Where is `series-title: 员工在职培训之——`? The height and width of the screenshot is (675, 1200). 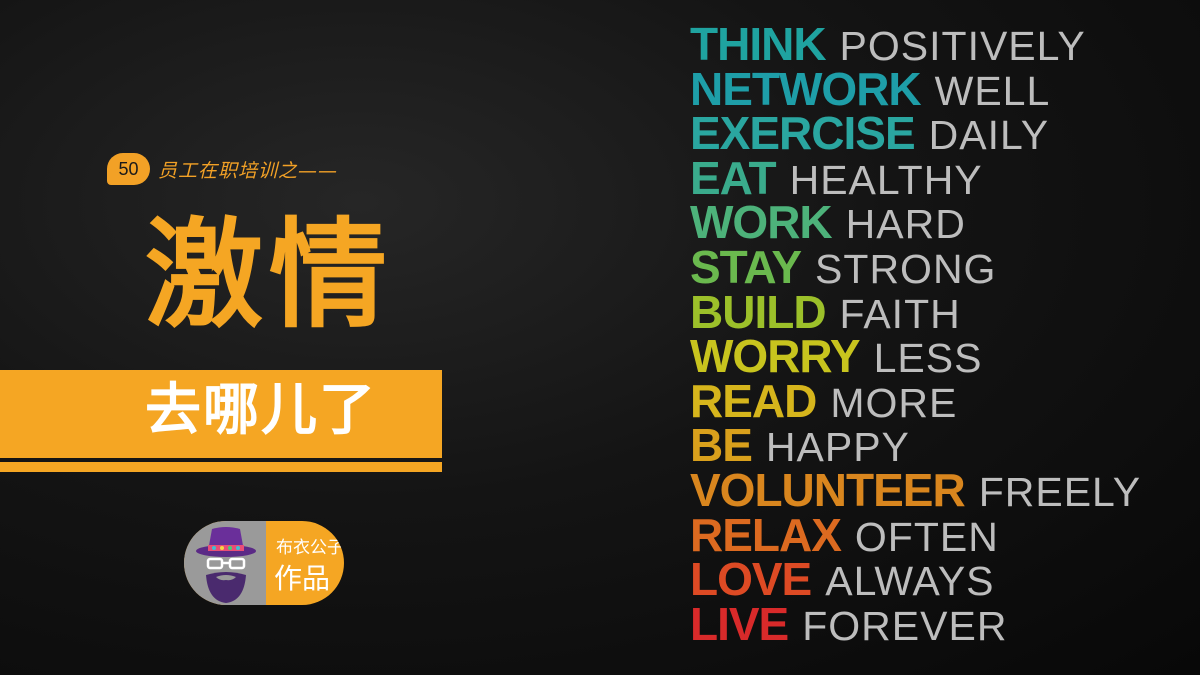 series-title: 员工在职培训之—— is located at coordinates (248, 171).